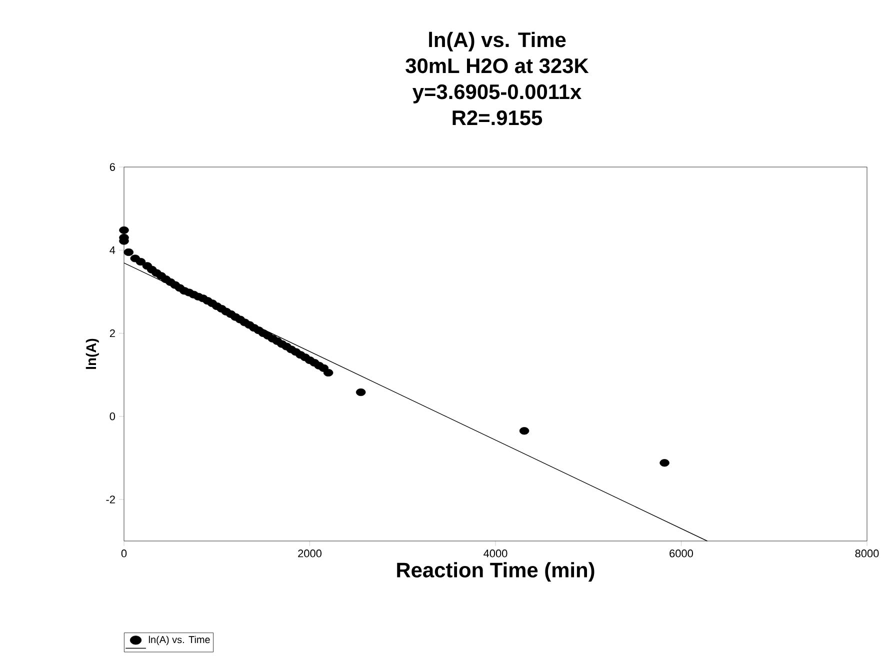  What do you see at coordinates (179, 641) in the screenshot?
I see `legend-label: ln(A) vs. Time` at bounding box center [179, 641].